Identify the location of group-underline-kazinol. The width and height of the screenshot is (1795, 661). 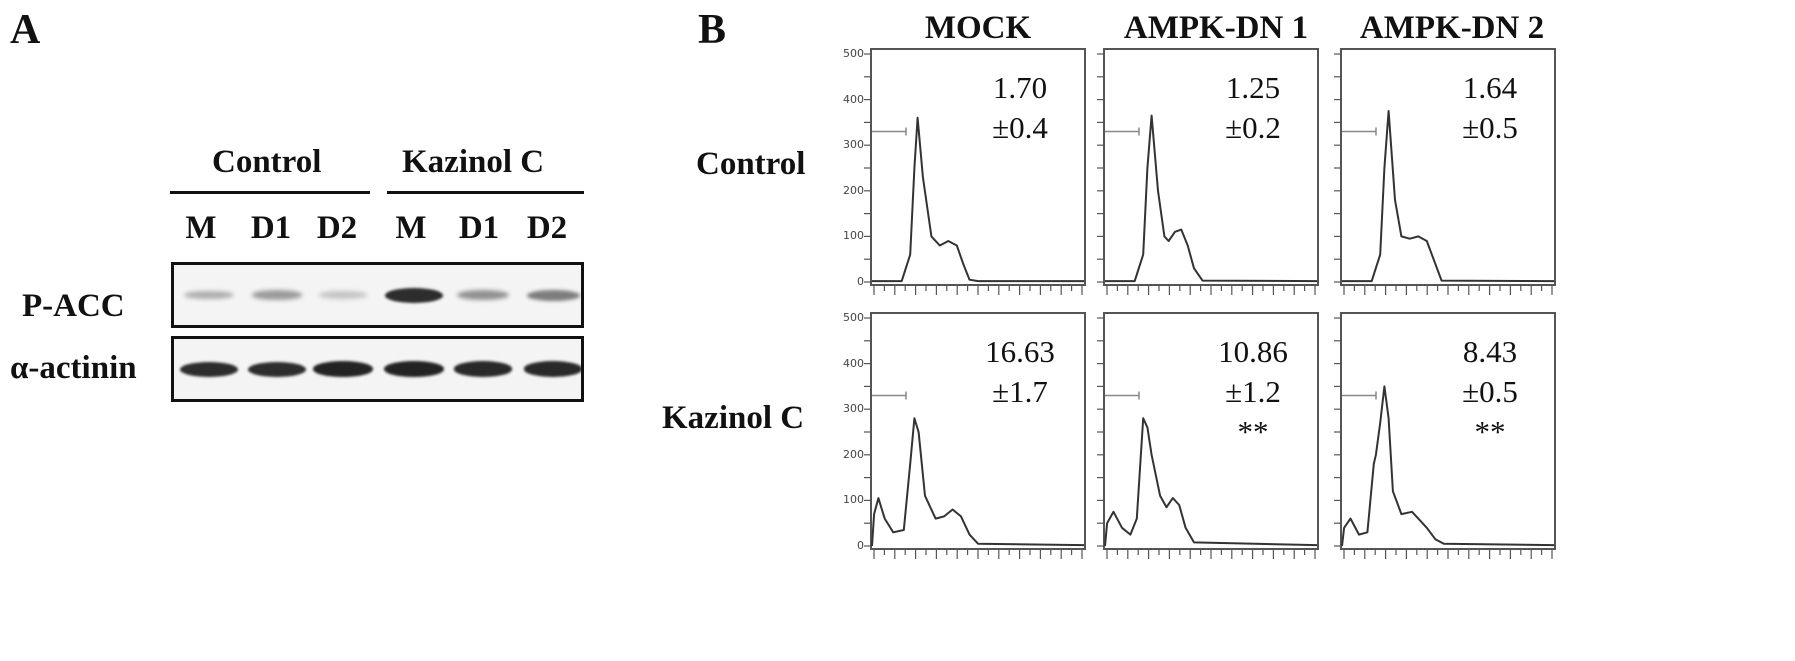
(485, 192).